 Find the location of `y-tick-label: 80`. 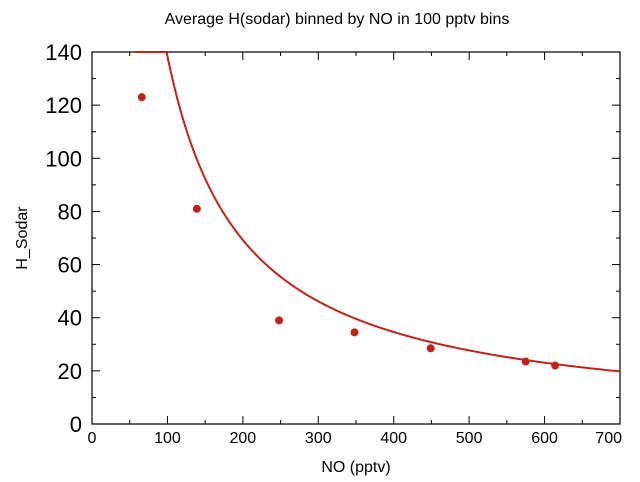

y-tick-label: 80 is located at coordinates (70, 211).